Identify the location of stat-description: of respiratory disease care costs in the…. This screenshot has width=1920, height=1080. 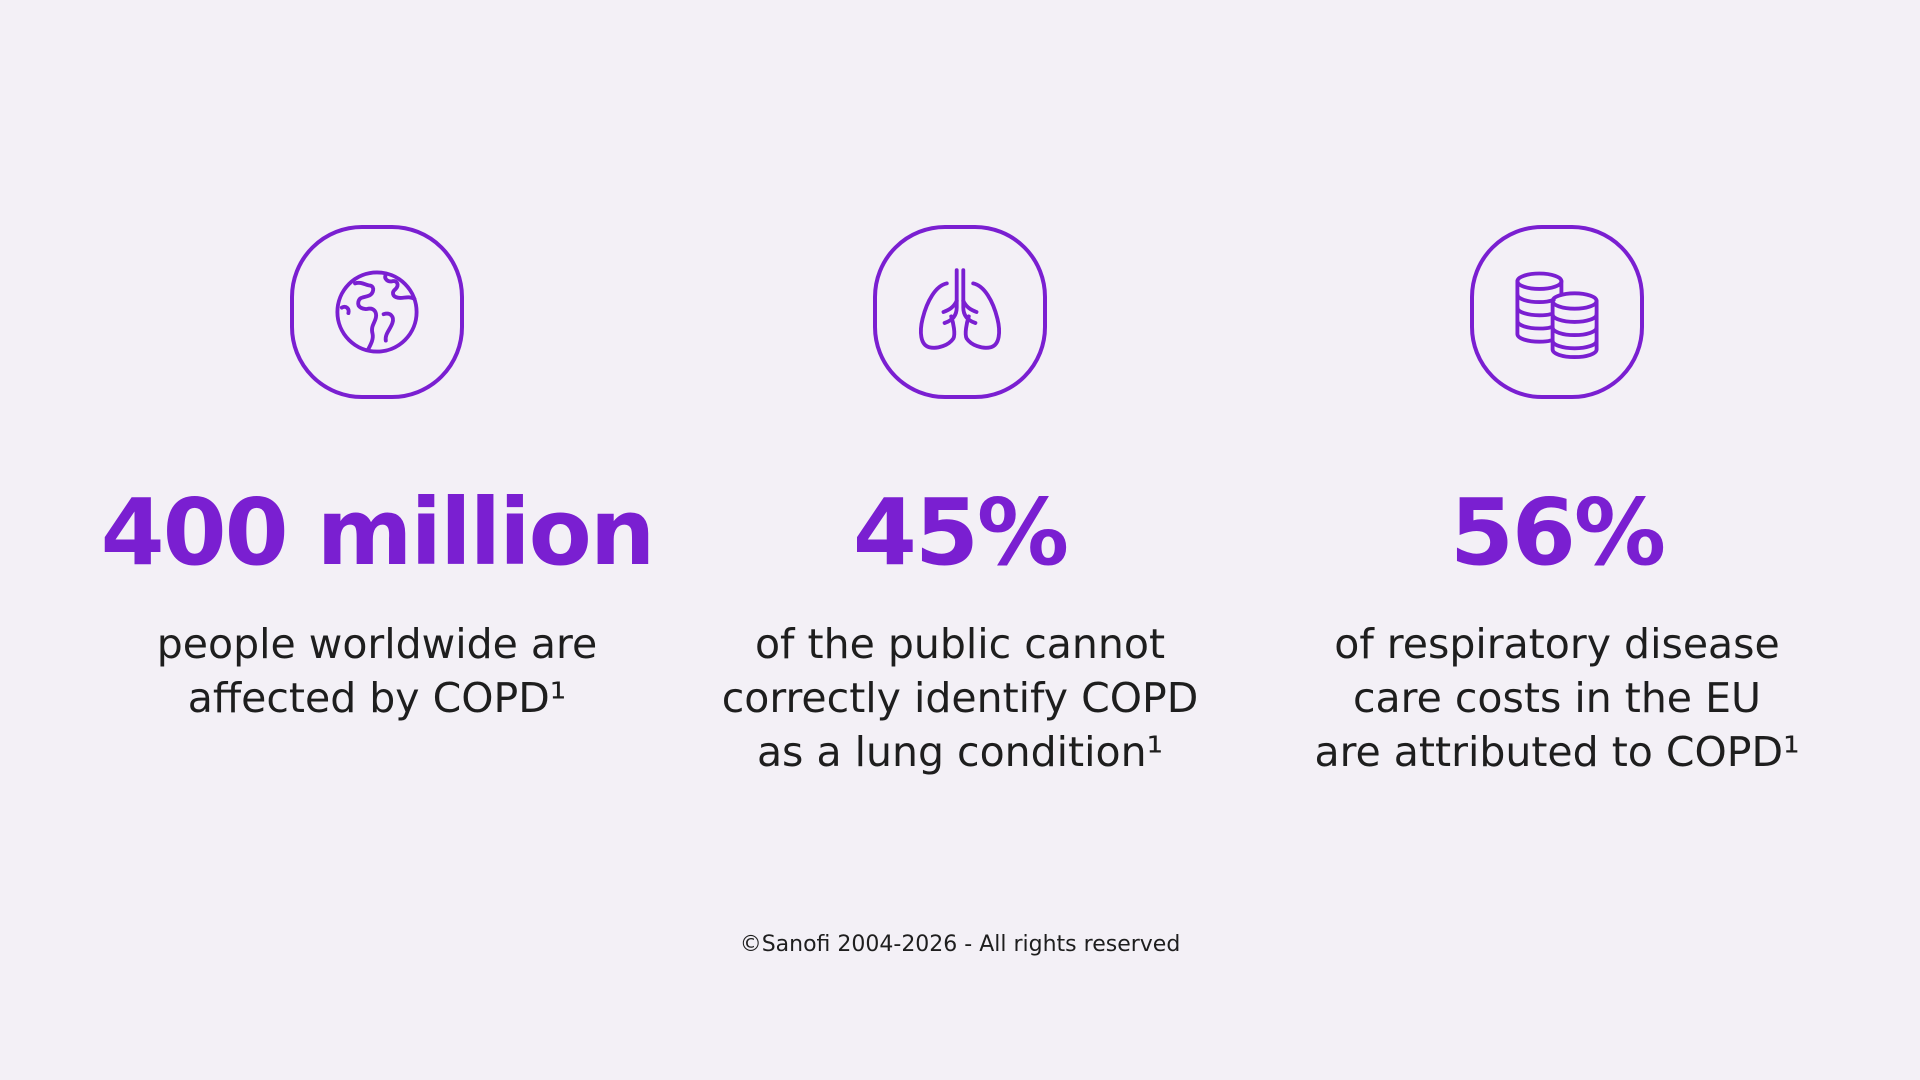
(1557, 698).